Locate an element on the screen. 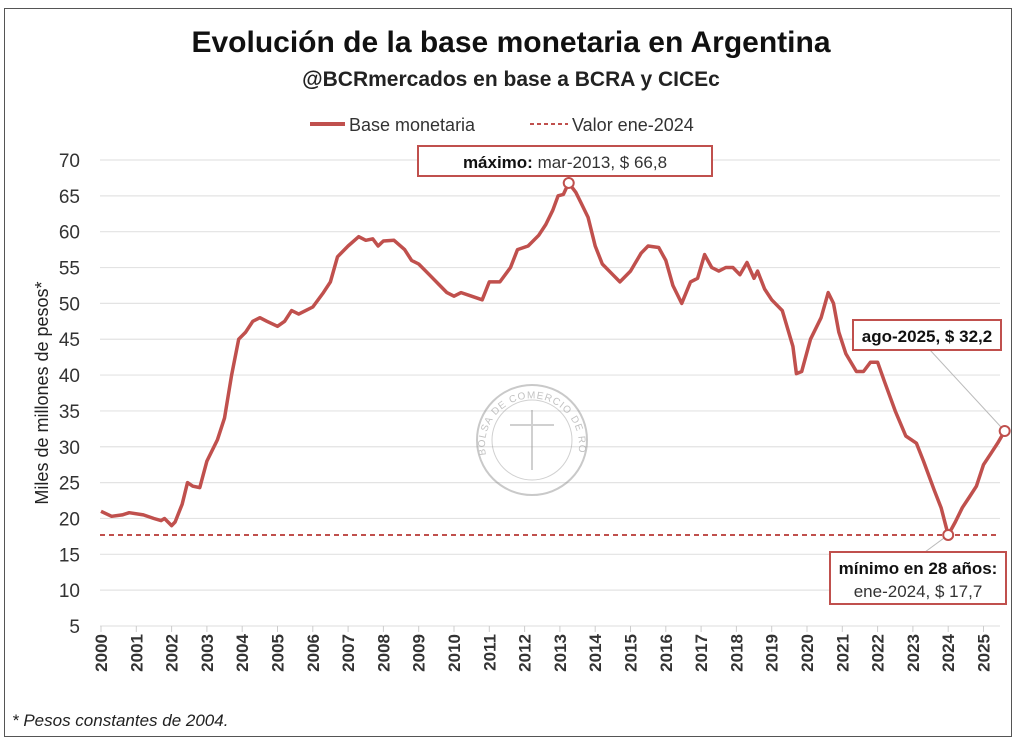 This screenshot has width=1023, height=747. x-tick-label: 2002 is located at coordinates (172, 653).